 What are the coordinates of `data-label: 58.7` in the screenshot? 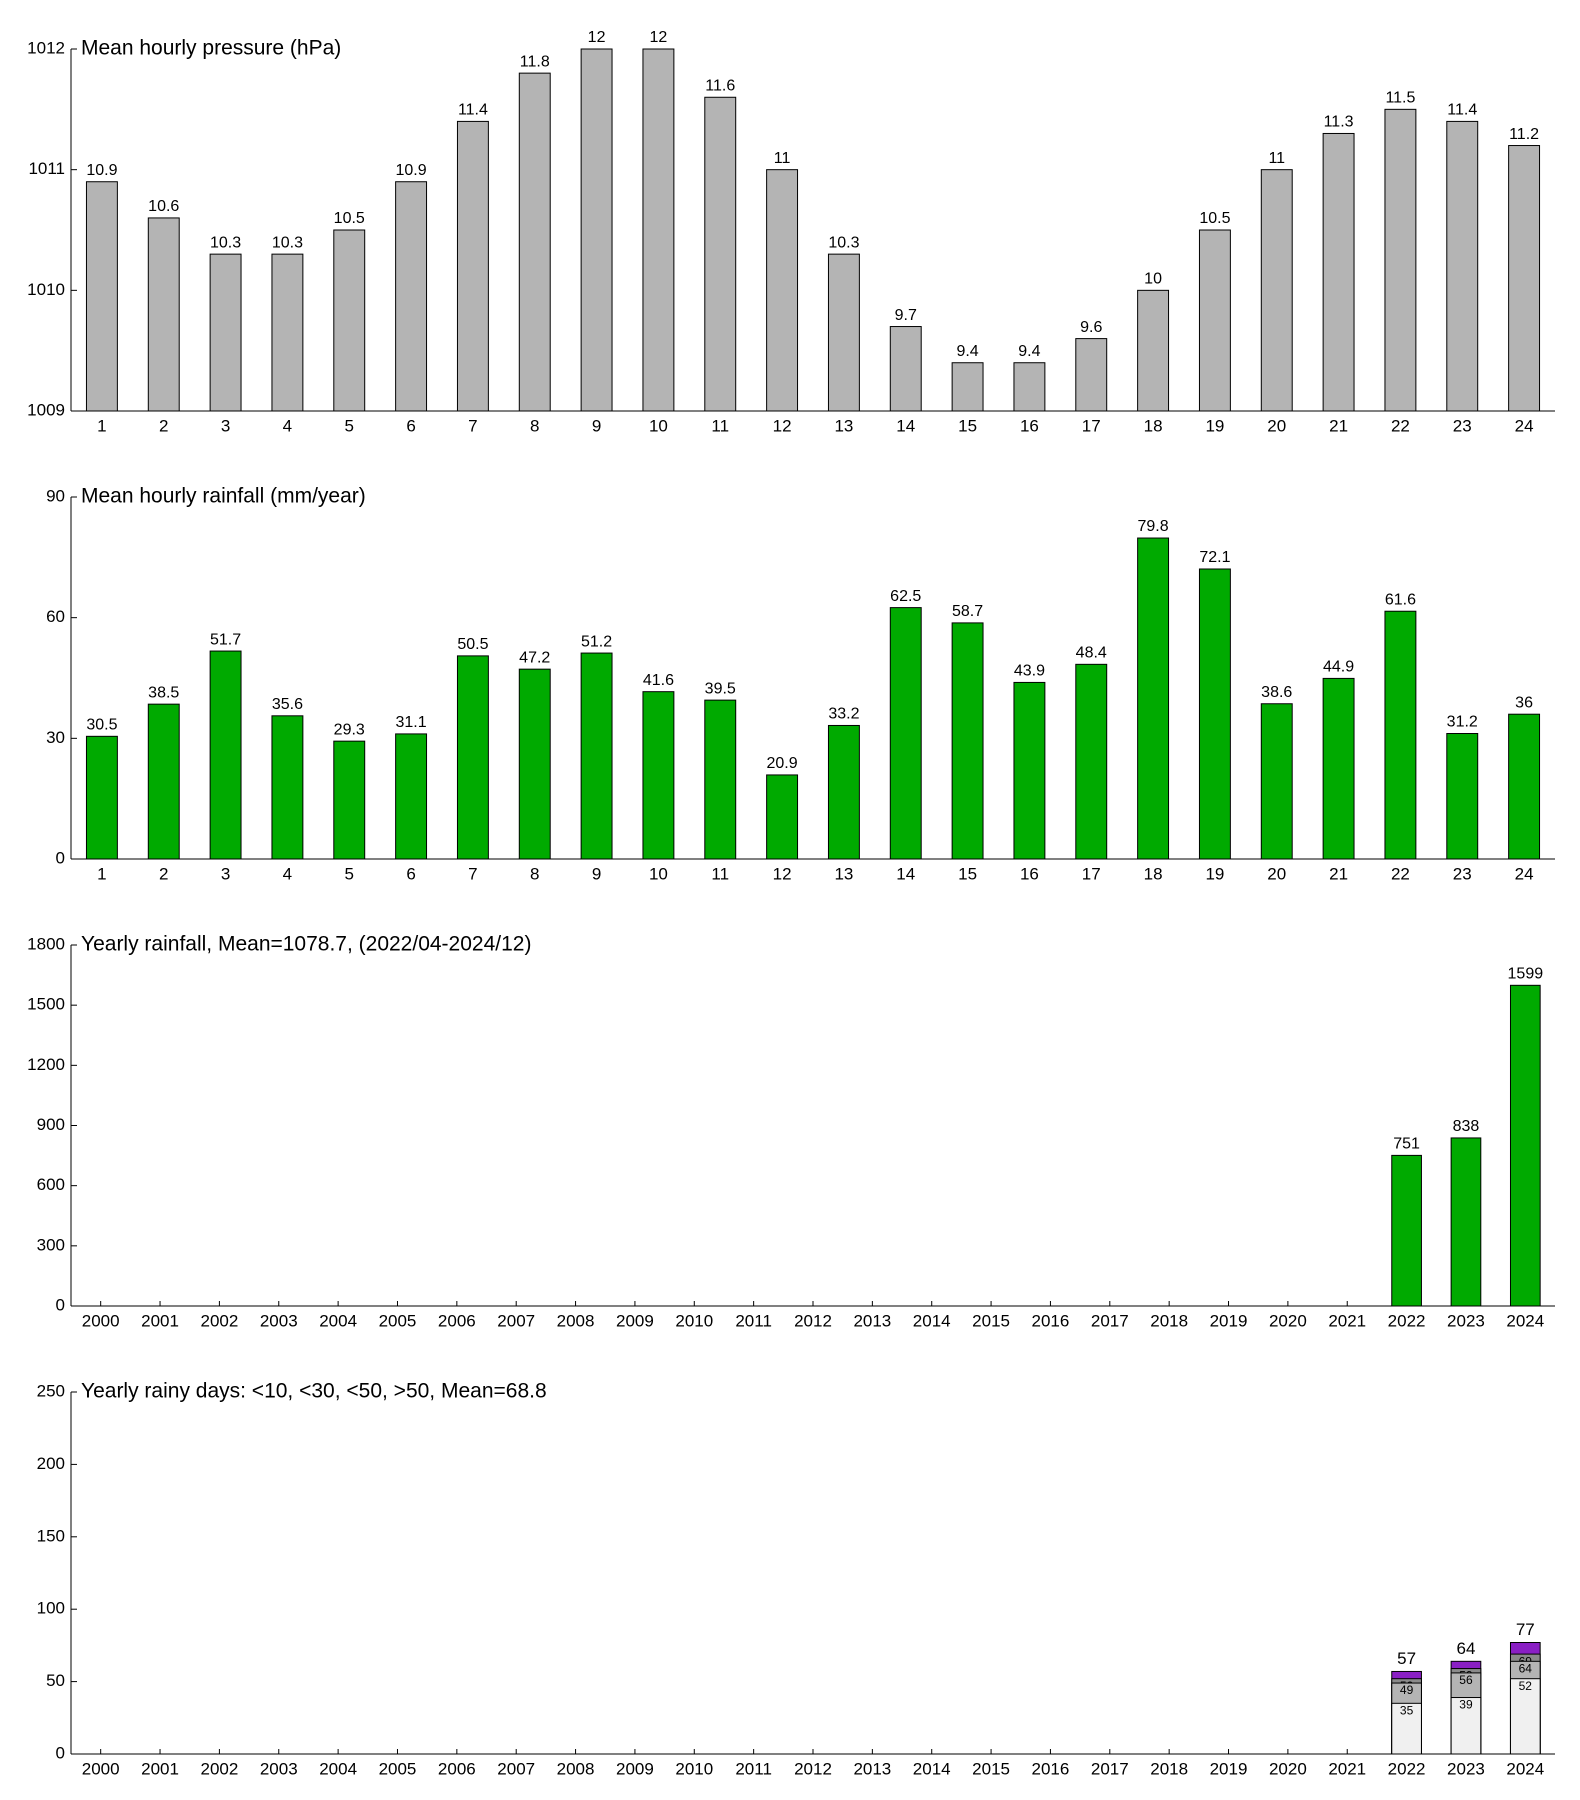 It's located at (967, 611).